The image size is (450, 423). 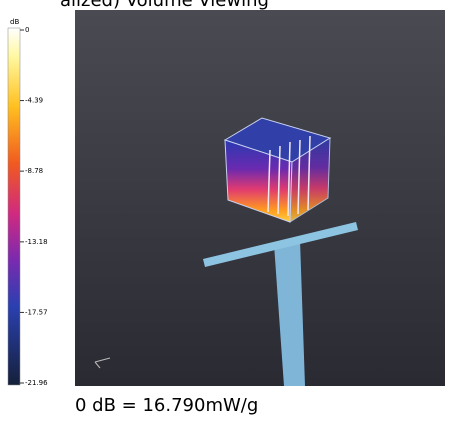 I want to click on colorbar-unit: dB, so click(x=14, y=22).